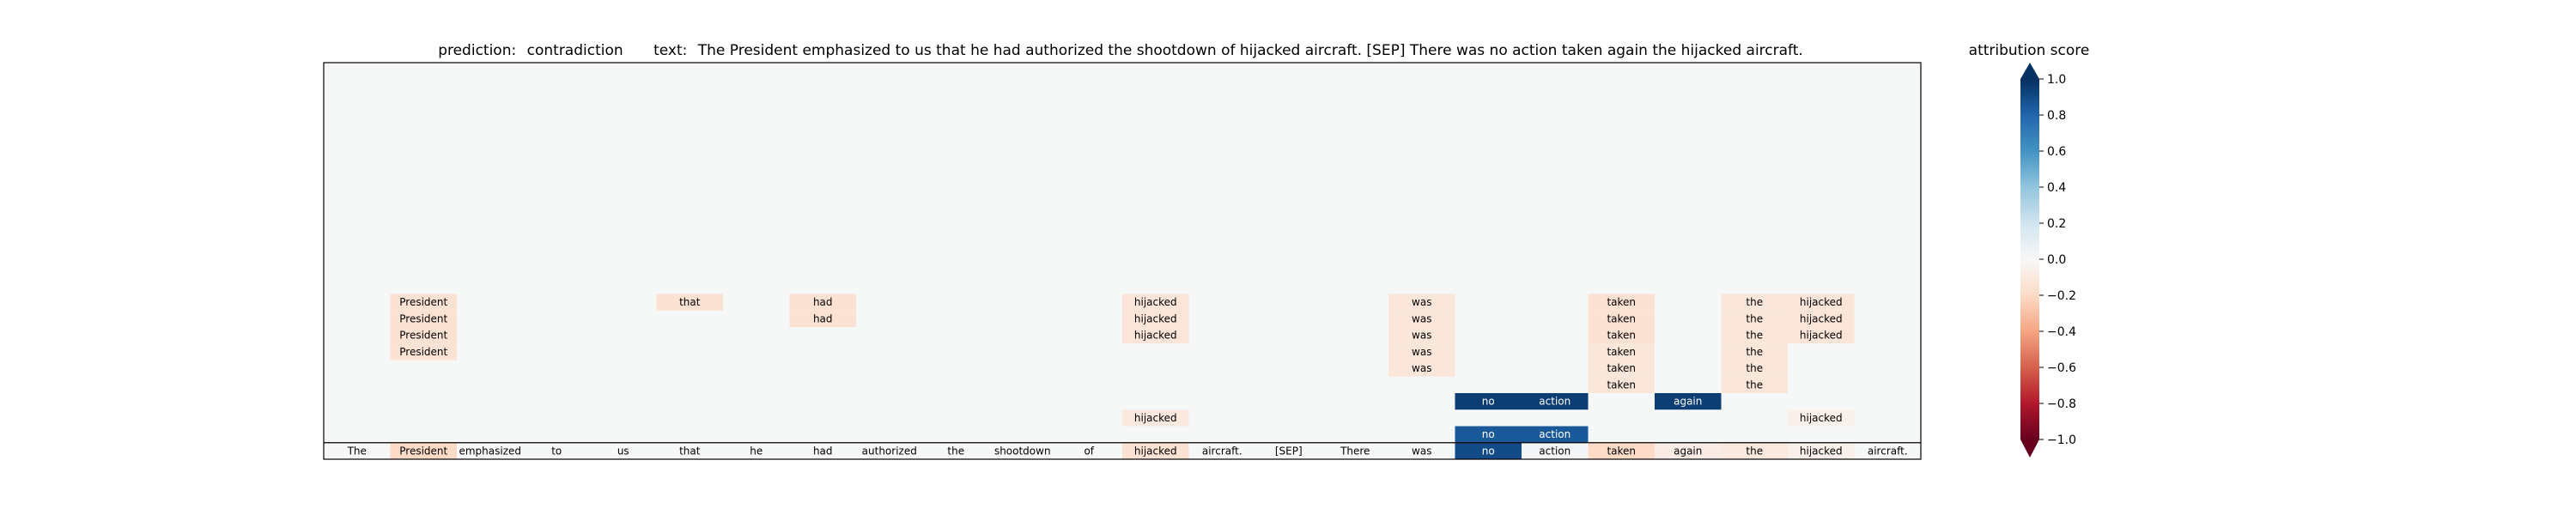  I want to click on input-token-label: no, so click(1488, 451).